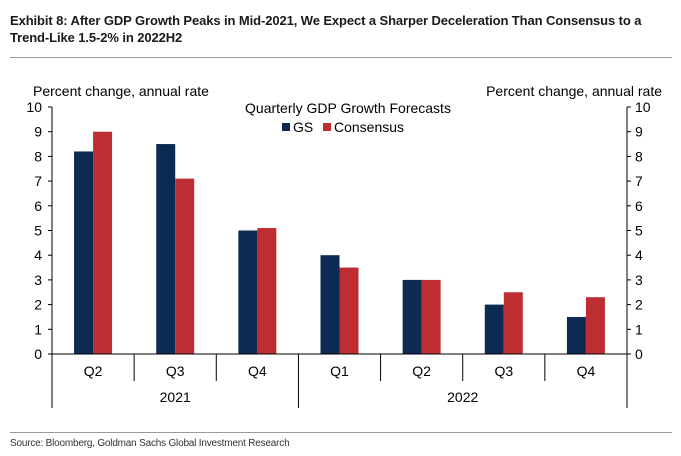 Image resolution: width=681 pixels, height=456 pixels. I want to click on legend: GS Consensus, so click(343, 127).